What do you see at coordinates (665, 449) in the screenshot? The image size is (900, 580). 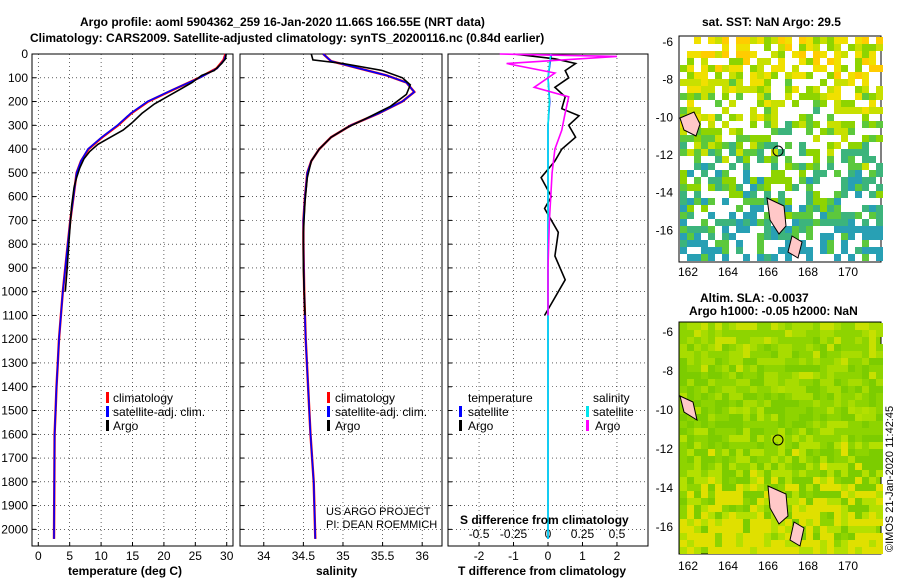 I see `map-y-tick-label: -12` at bounding box center [665, 449].